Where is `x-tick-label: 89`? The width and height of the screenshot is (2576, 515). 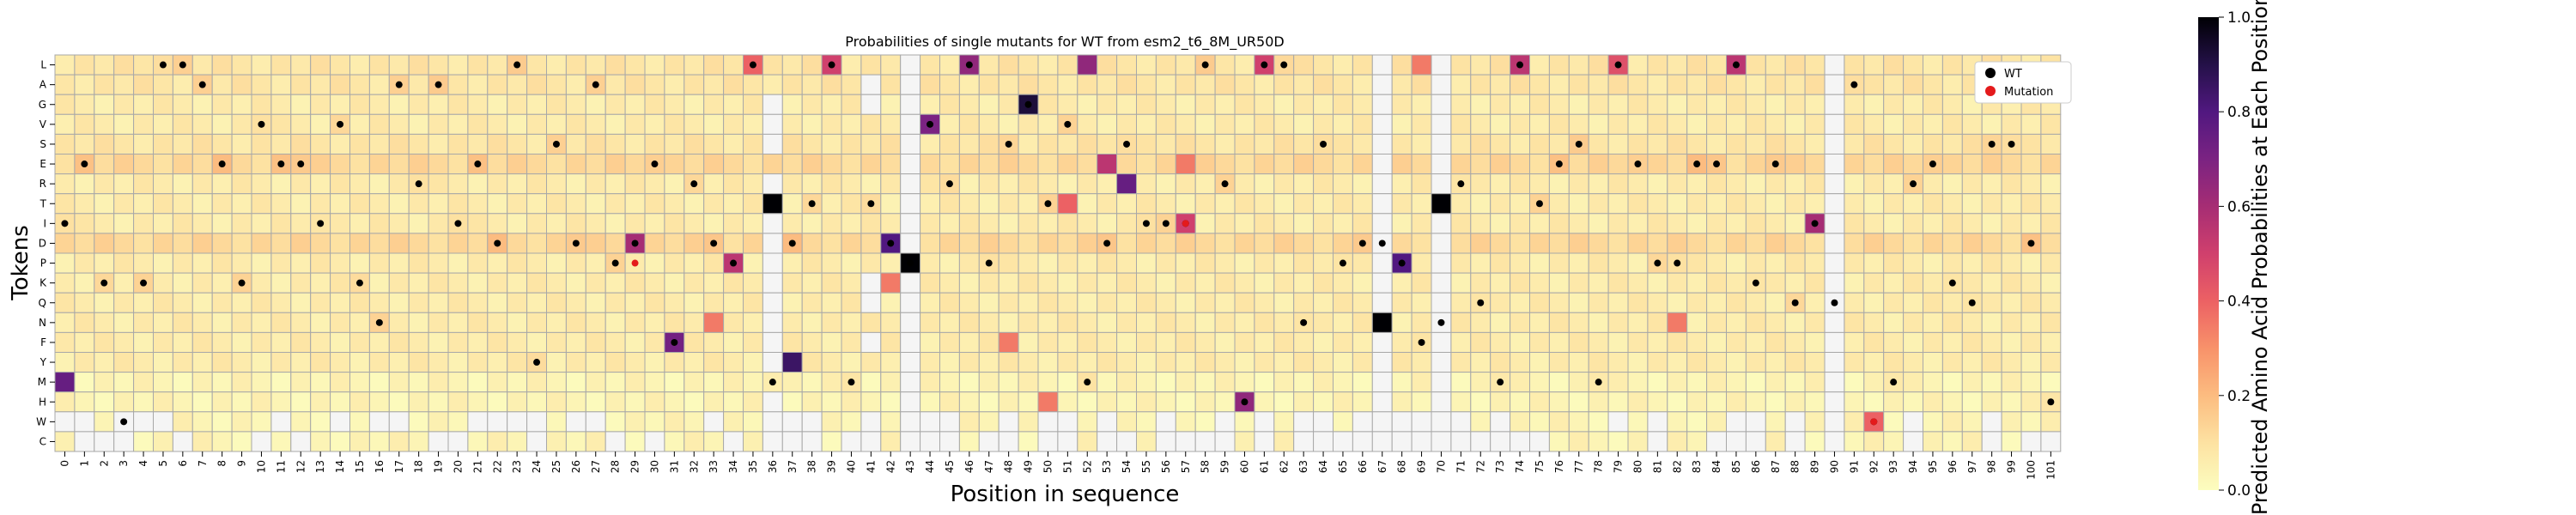
x-tick-label: 89 is located at coordinates (1815, 466).